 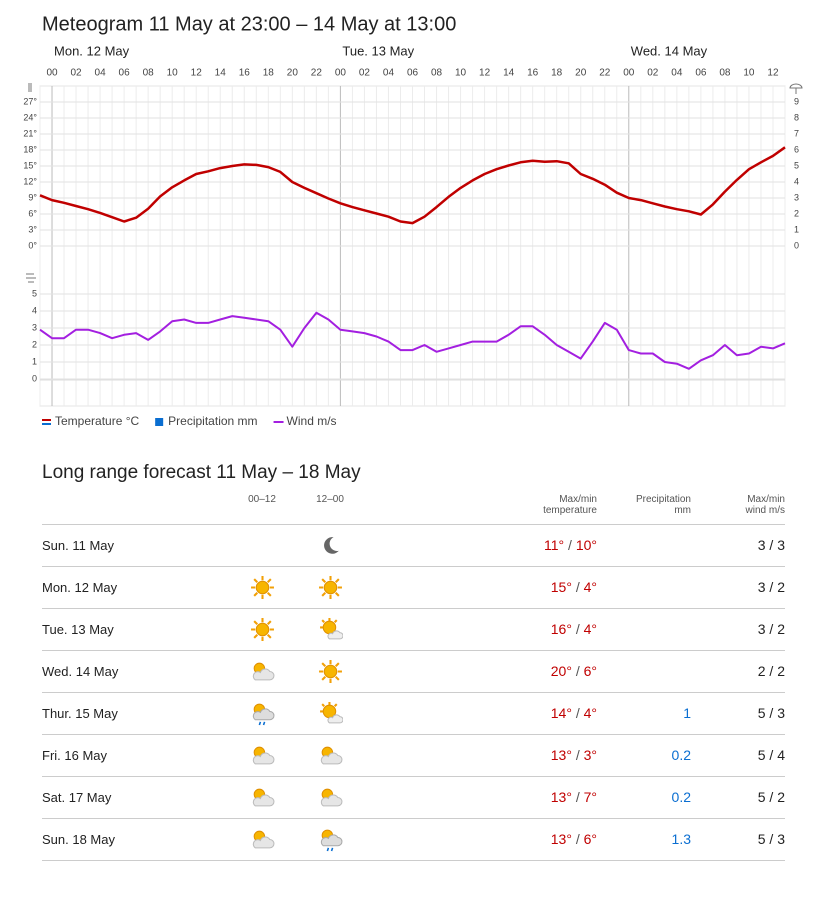 I want to click on max-temperature: 15°, so click(x=561, y=587).